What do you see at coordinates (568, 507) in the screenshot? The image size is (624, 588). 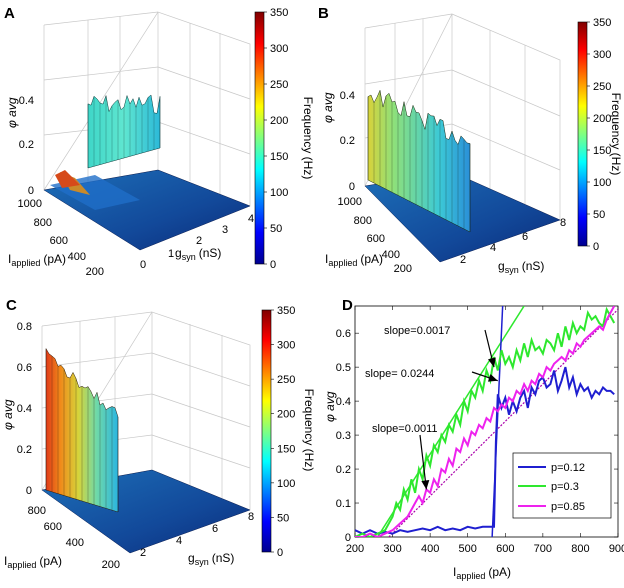 I see `legend-label: p=0.85` at bounding box center [568, 507].